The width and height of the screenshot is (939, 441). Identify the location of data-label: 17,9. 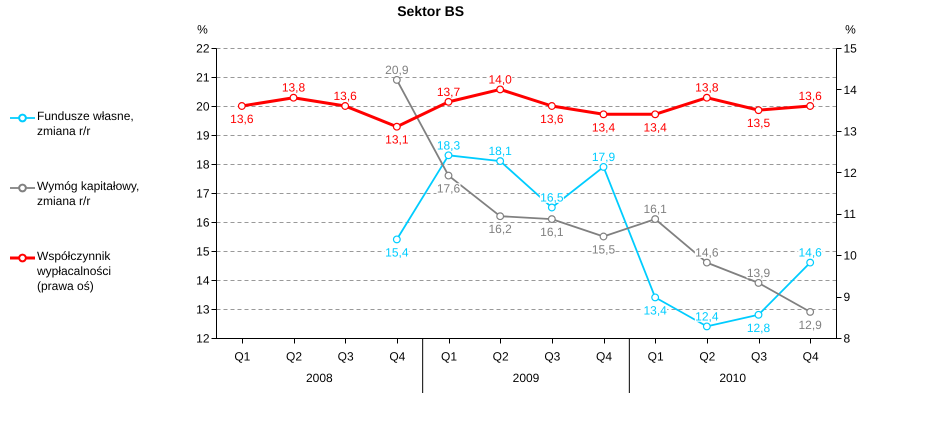
(604, 157).